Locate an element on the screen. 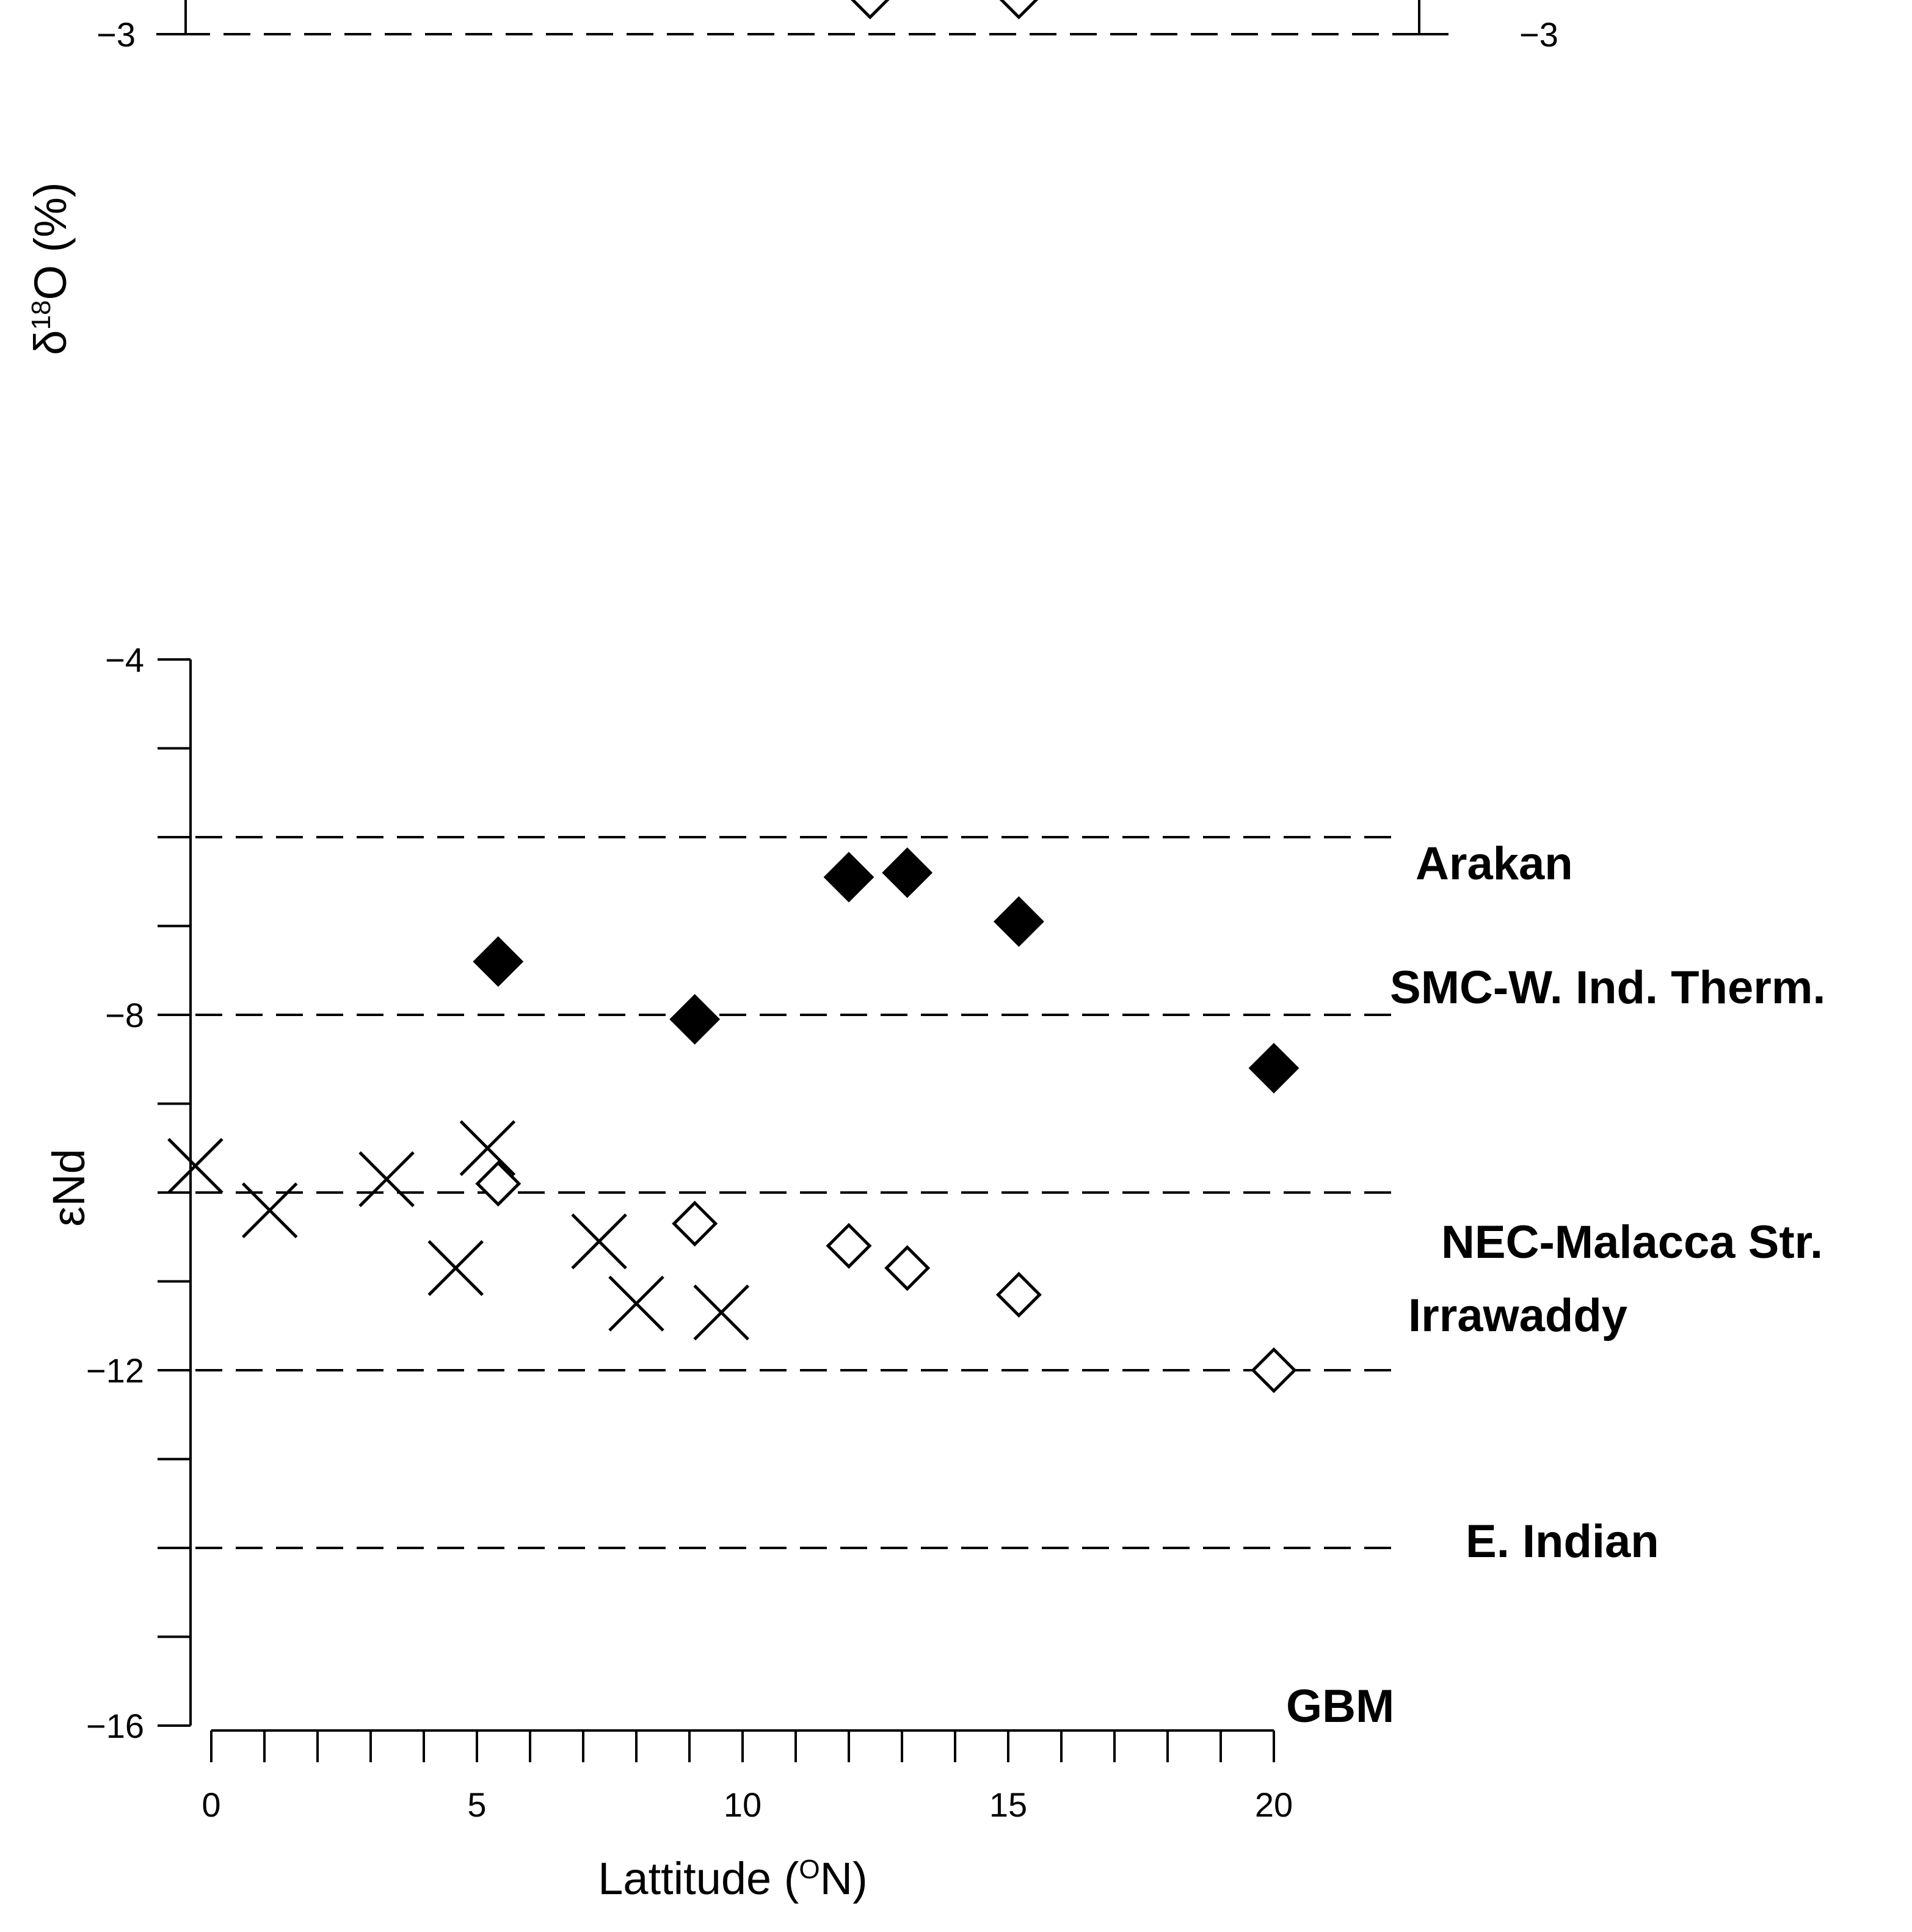  bottom-y-axis-title: εNd is located at coordinates (68, 1188).